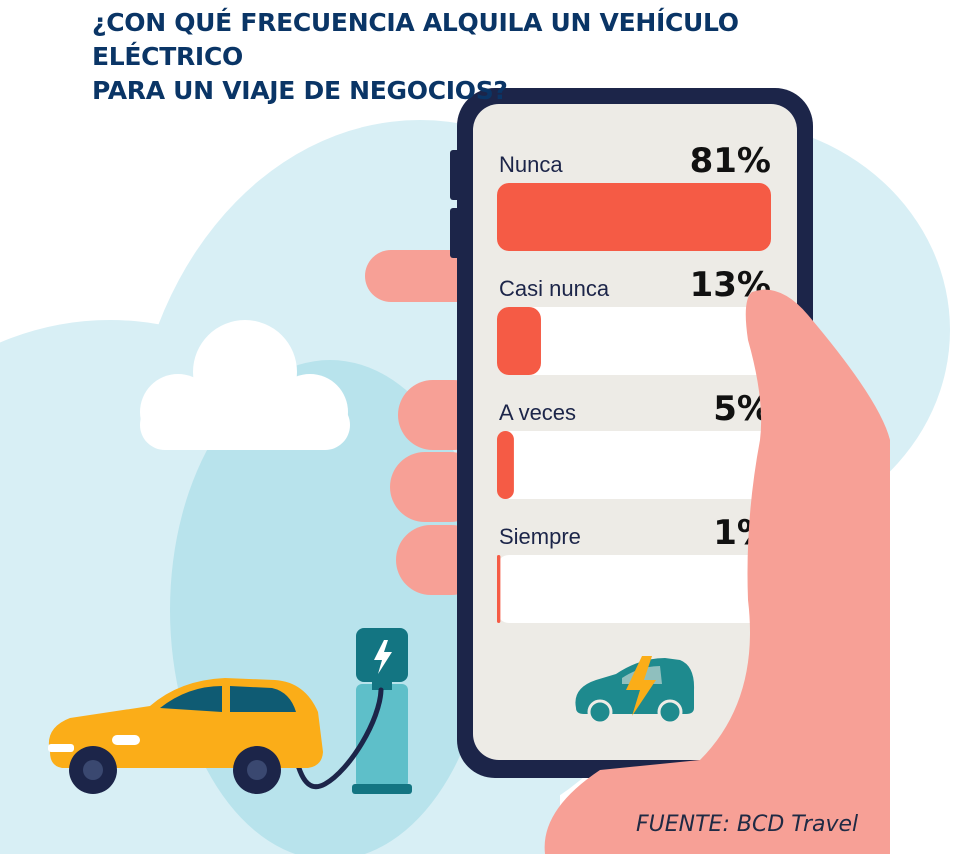  I want to click on category-label: A veces, so click(537, 412).